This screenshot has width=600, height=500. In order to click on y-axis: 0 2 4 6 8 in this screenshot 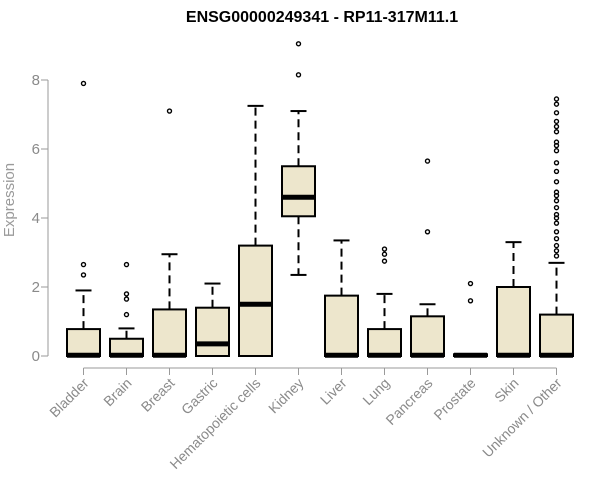, I will do `click(40, 218)`.